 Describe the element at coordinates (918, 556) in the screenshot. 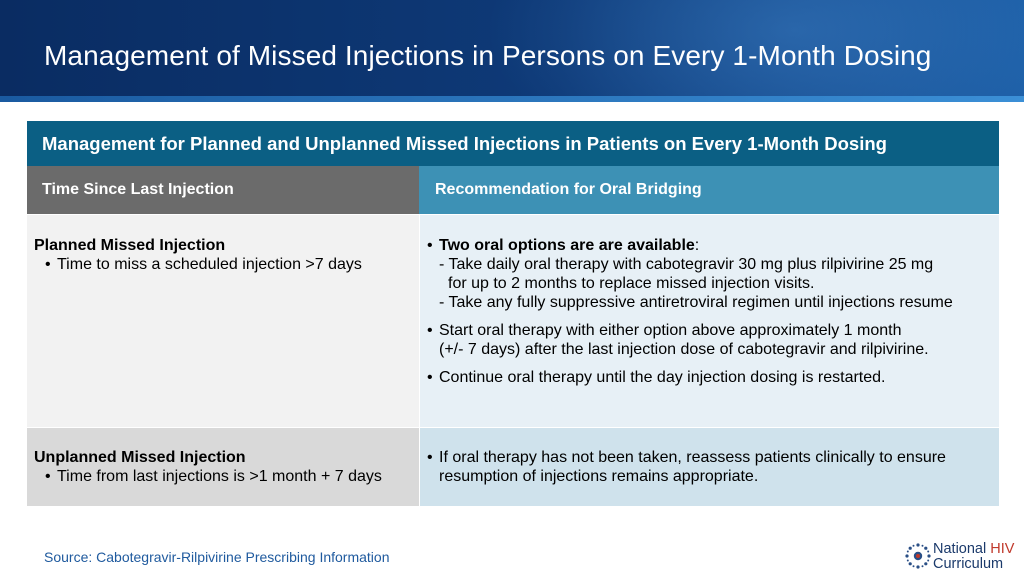

I see `sunburst-logo-icon` at that location.